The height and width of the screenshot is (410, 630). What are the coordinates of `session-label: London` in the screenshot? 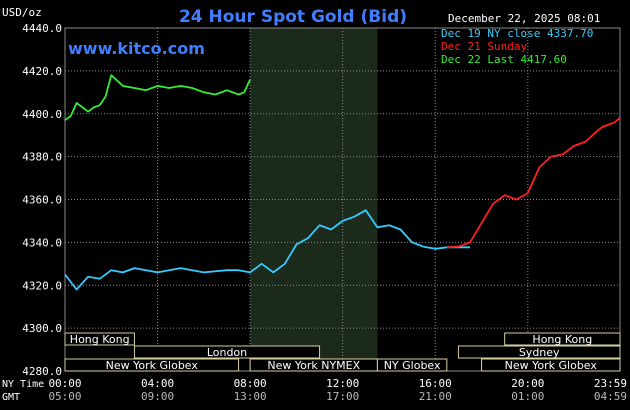 It's located at (227, 352).